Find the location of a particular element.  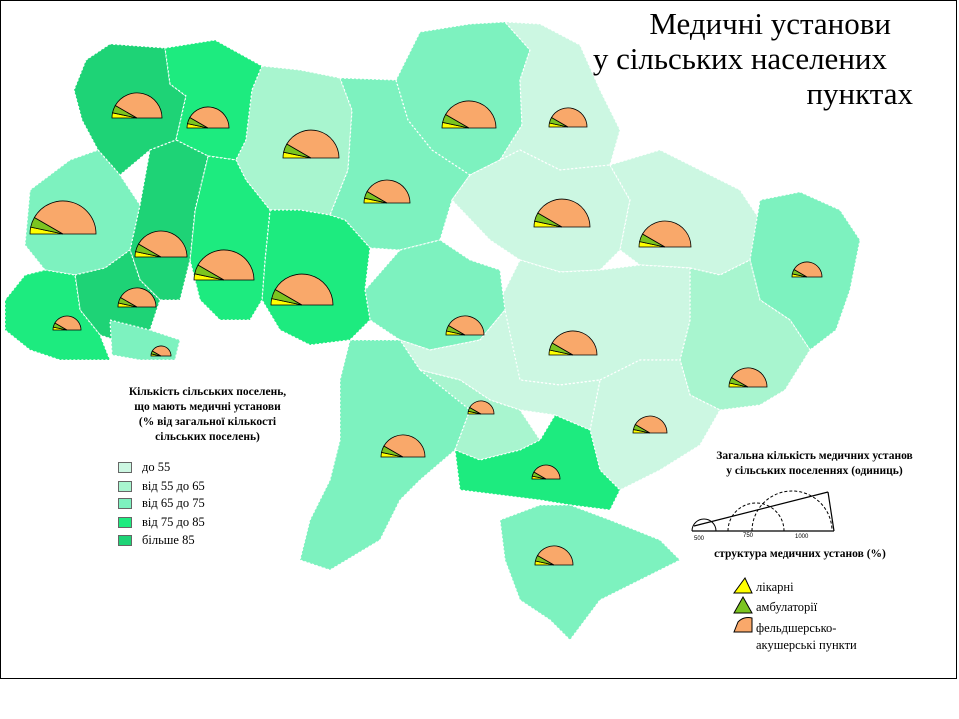

pie-zakarpattia-feldsher is located at coordinates (68, 323).